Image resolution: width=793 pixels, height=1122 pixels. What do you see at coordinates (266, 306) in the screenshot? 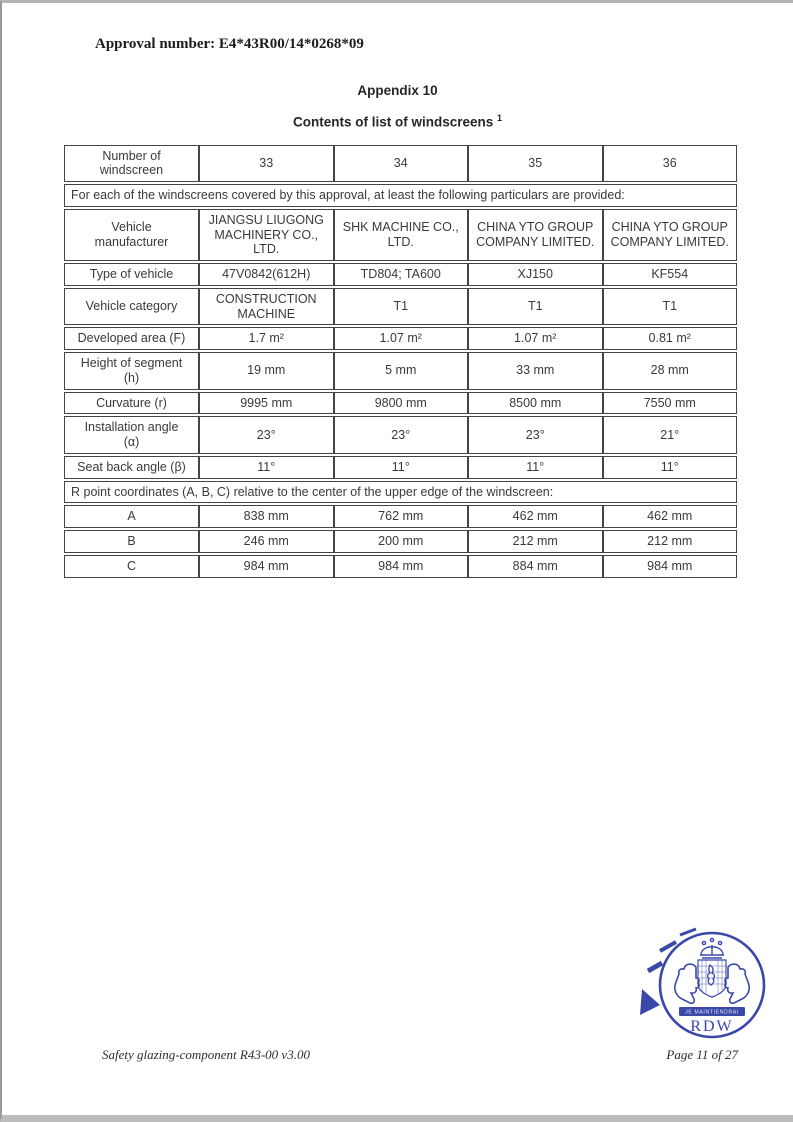
I see `cell-value: CONSTRUCTION MACHINE` at bounding box center [266, 306].